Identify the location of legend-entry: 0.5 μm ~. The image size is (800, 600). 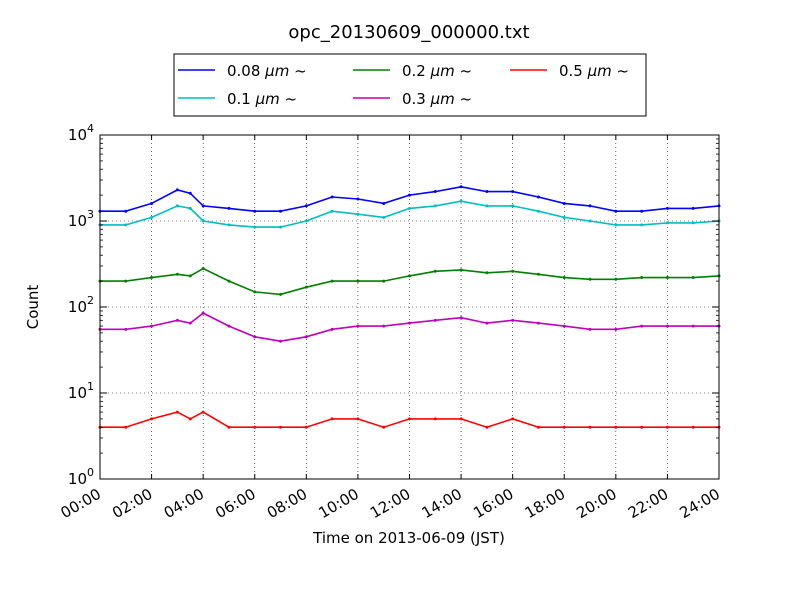
(569, 71).